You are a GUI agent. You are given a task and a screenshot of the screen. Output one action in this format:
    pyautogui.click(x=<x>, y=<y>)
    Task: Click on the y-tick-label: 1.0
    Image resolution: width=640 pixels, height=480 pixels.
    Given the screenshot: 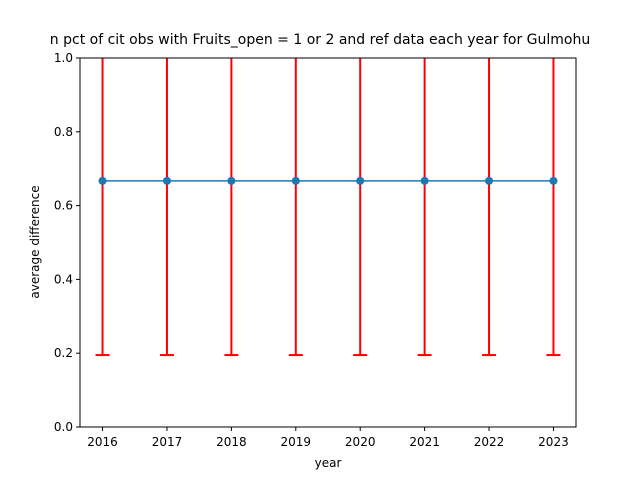 What is the action you would take?
    pyautogui.click(x=63, y=58)
    